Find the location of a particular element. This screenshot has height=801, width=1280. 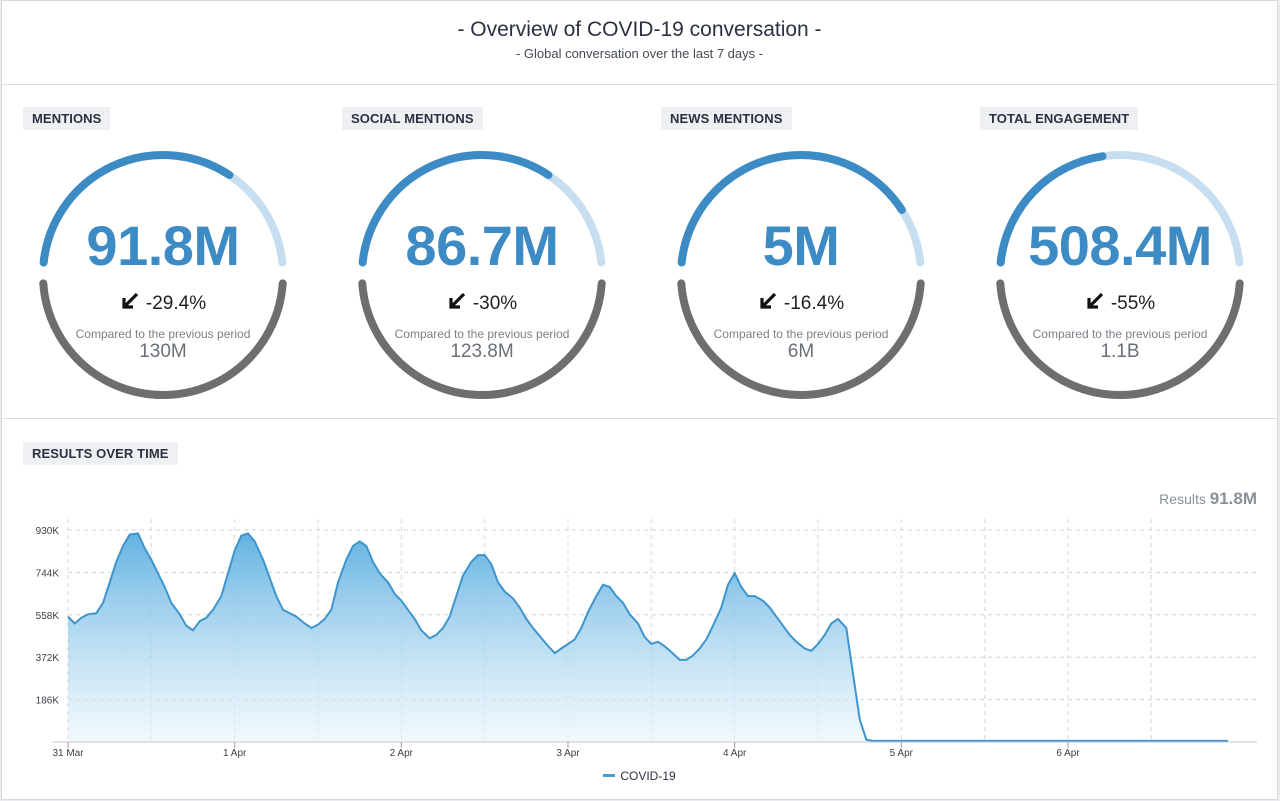

dashboard-title: - Overview of COVID-19 conversation - is located at coordinates (639, 29).